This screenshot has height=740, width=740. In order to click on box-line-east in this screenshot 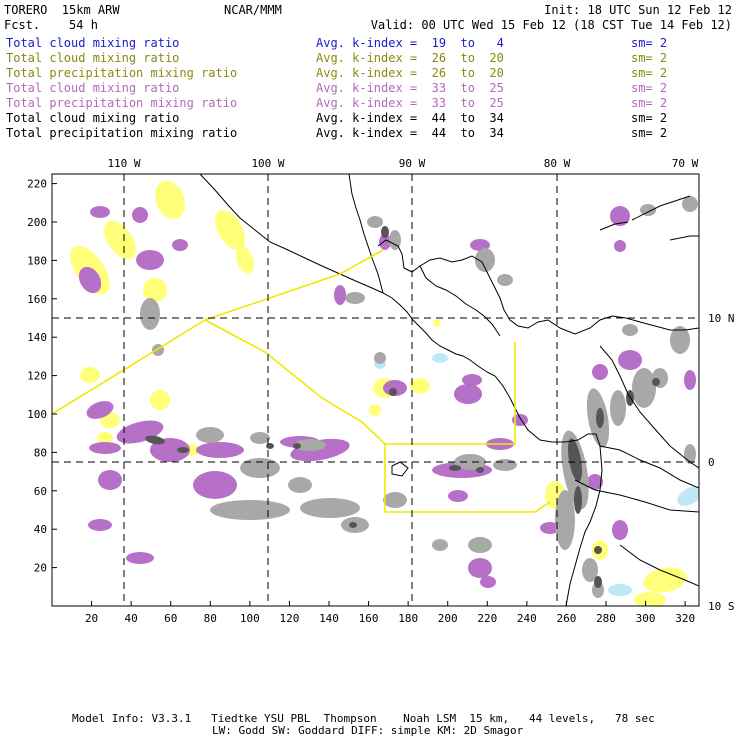, I will do `click(450, 393)`.